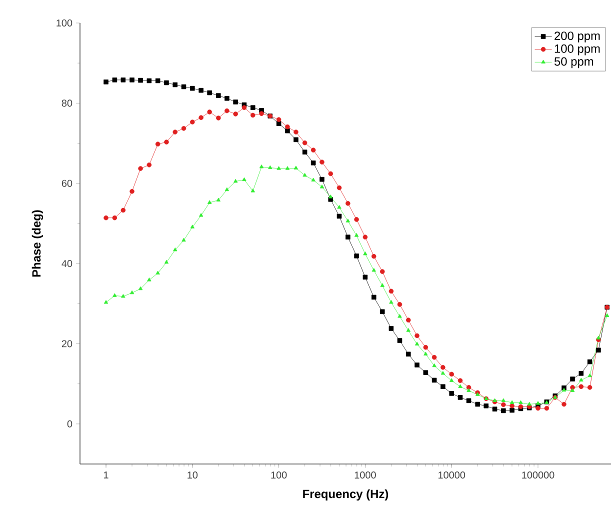 The image size is (611, 531). What do you see at coordinates (69, 424) in the screenshot?
I see `y-tick-label: 0` at bounding box center [69, 424].